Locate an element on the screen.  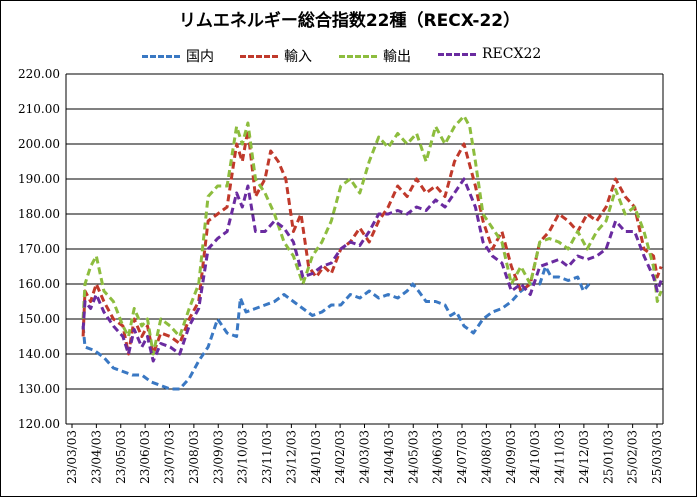
x-tick-label: 24/07/03 is located at coordinates (462, 457).